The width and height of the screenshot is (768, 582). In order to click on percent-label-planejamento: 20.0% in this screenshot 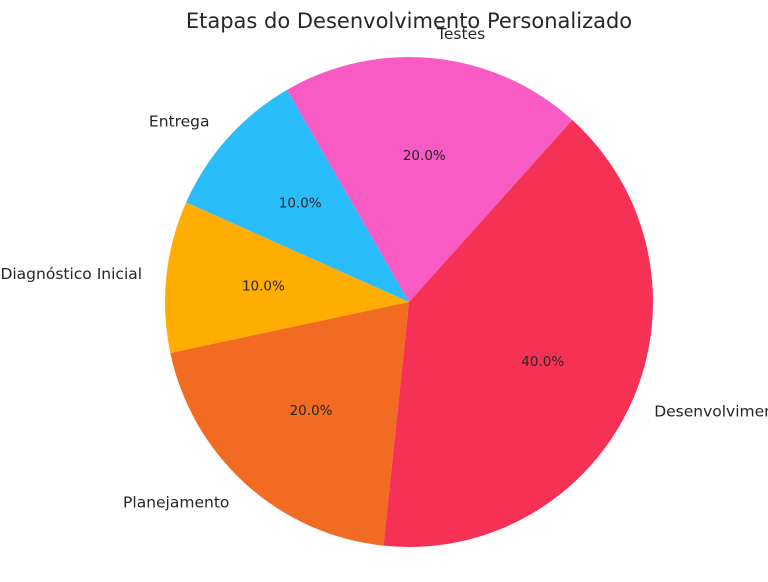, I will do `click(311, 411)`.